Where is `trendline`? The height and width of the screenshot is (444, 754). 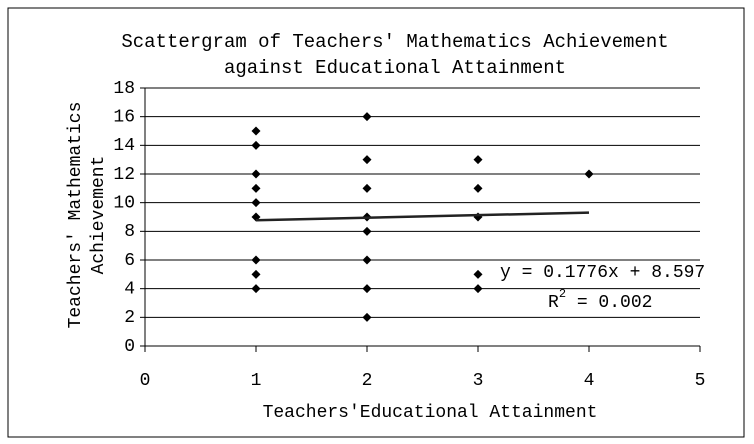
trendline is located at coordinates (422, 216).